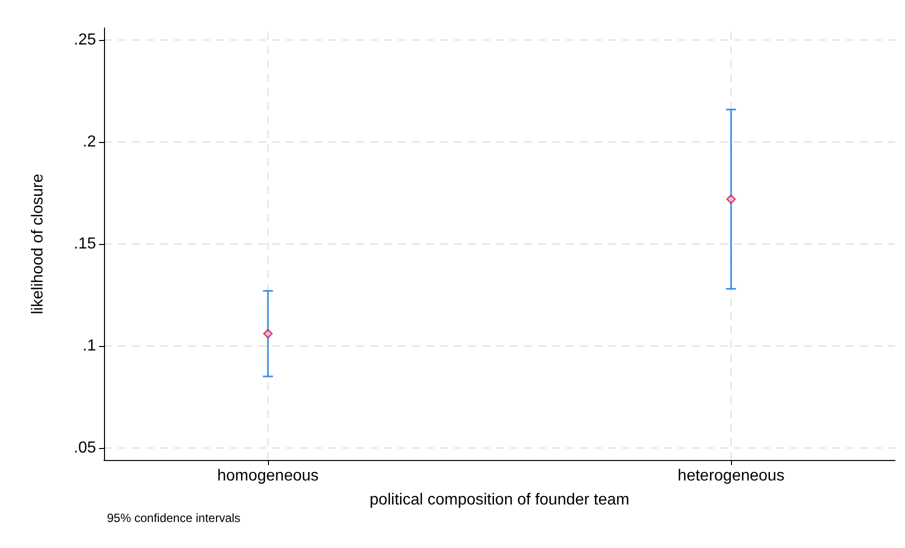 This screenshot has width=905, height=548. What do you see at coordinates (500, 500) in the screenshot?
I see `x-axis-title: political composition of founder team` at bounding box center [500, 500].